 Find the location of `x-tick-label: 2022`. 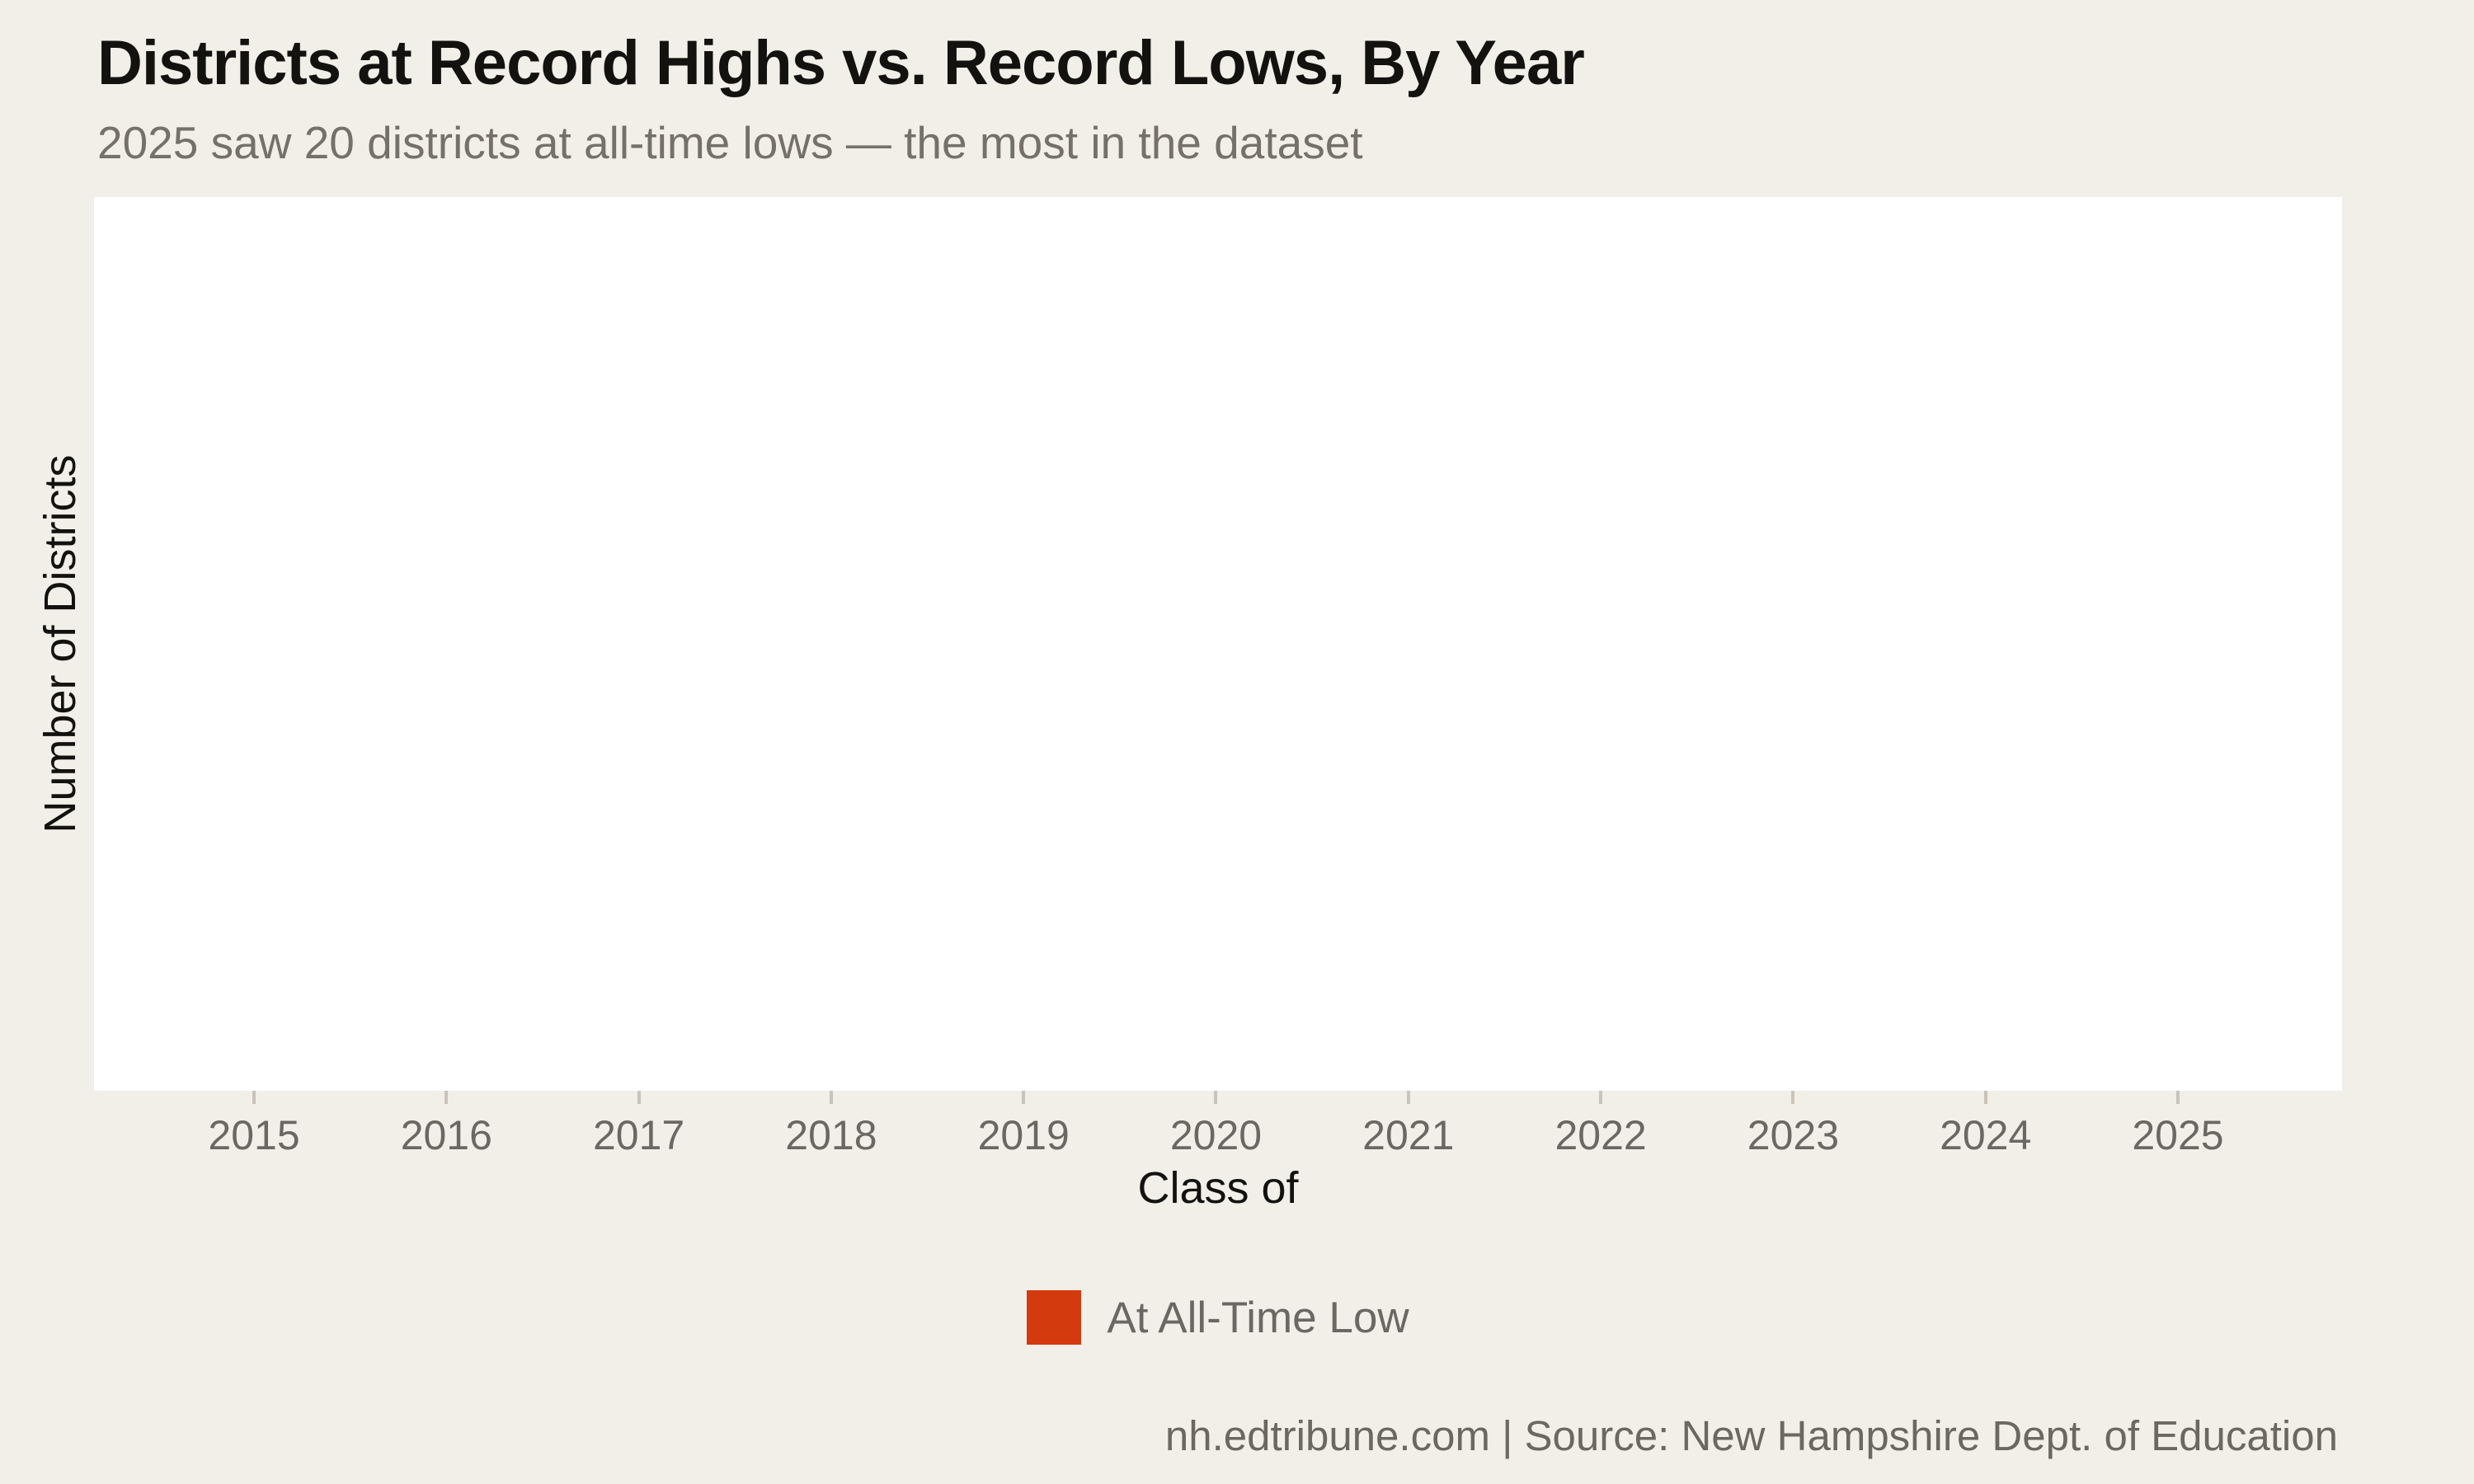

x-tick-label: 2022 is located at coordinates (1600, 1135).